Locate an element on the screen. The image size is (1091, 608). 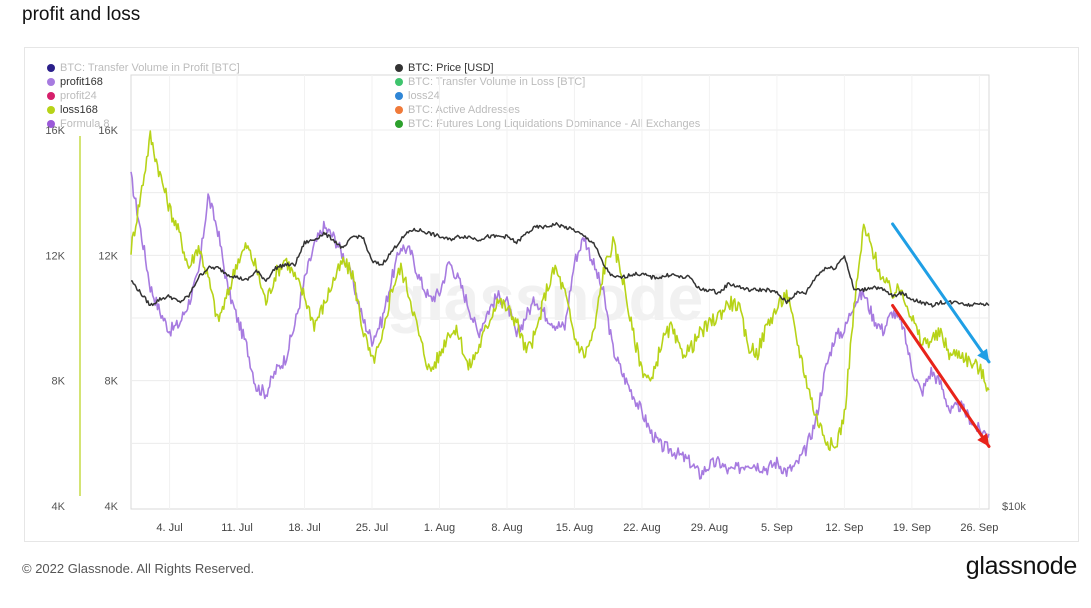
x-tick-label: 1. Aug is located at coordinates (439, 528).